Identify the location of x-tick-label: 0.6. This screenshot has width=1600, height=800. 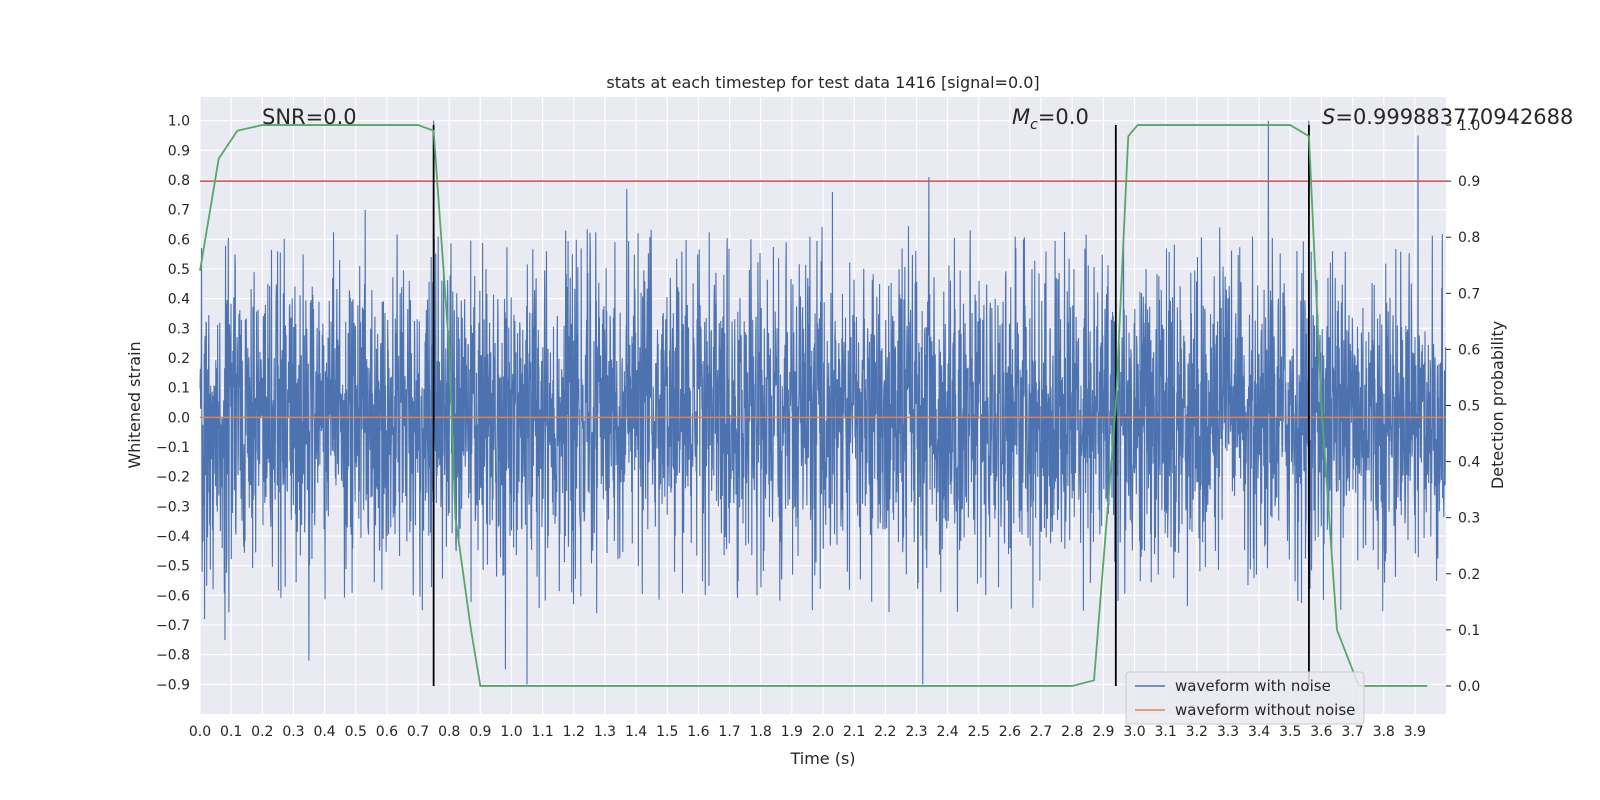
(387, 732).